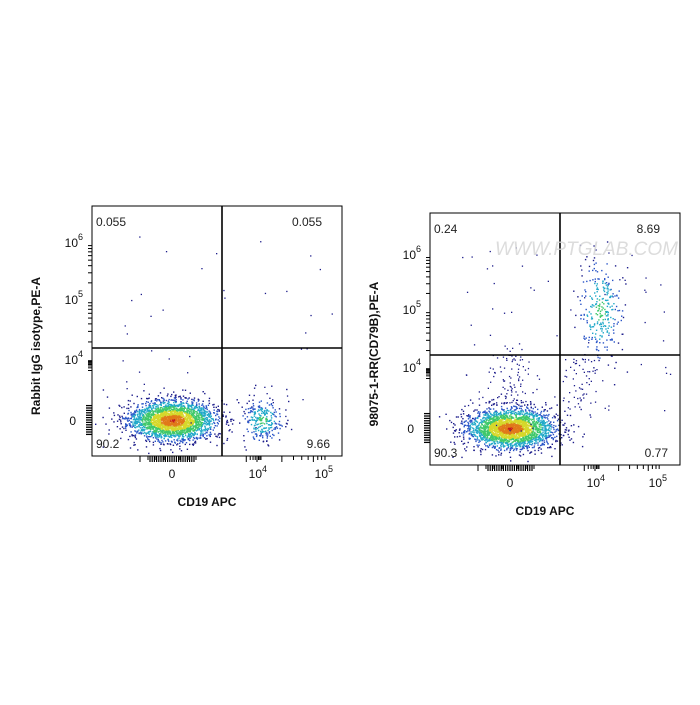 This screenshot has height=705, width=700. What do you see at coordinates (72, 360) in the screenshot?
I see `y-tick-label: 10` at bounding box center [72, 360].